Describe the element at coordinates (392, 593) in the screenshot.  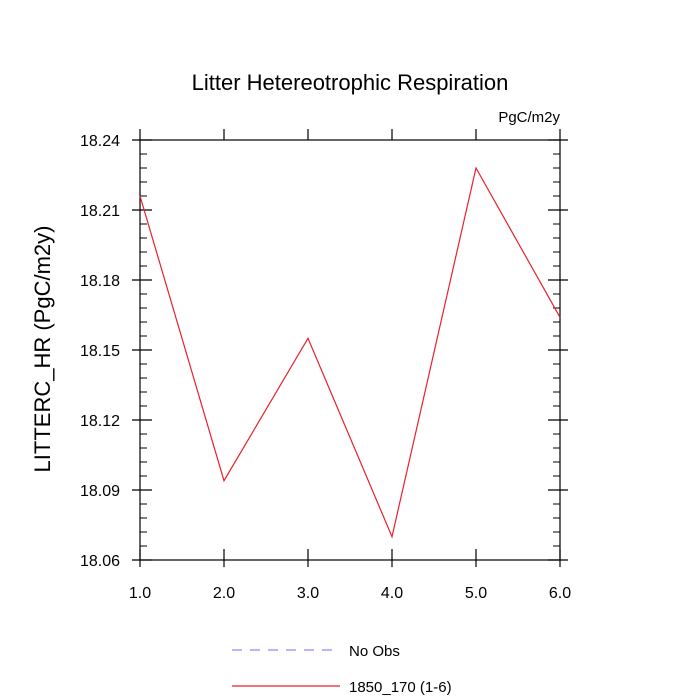
I see `x-tick-label: 4.0` at that location.